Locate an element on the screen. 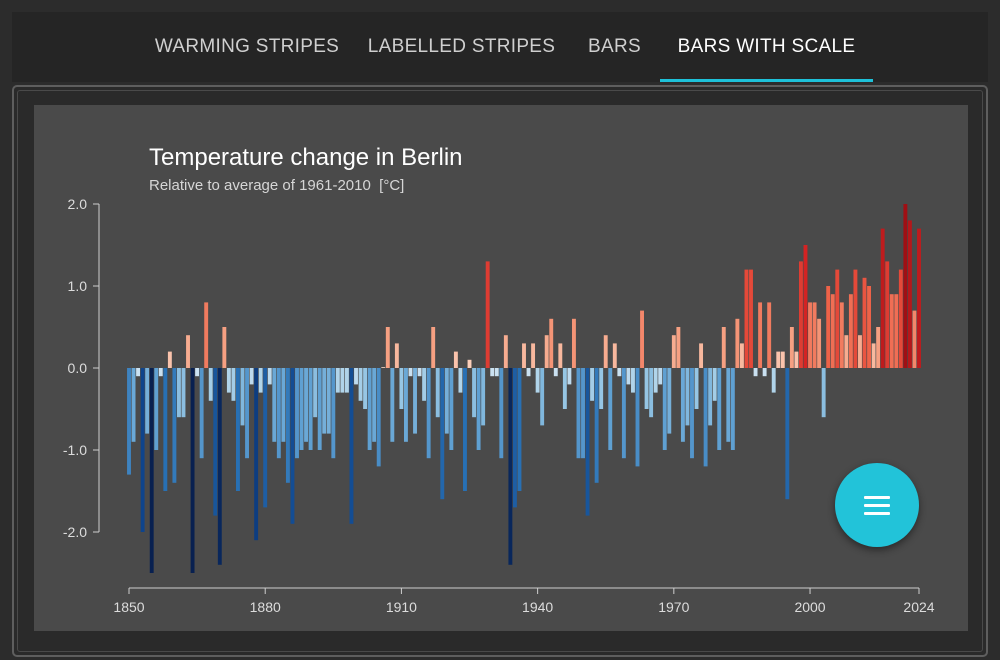 Image resolution: width=1000 pixels, height=660 pixels. bar-1930 is located at coordinates (492, 372).